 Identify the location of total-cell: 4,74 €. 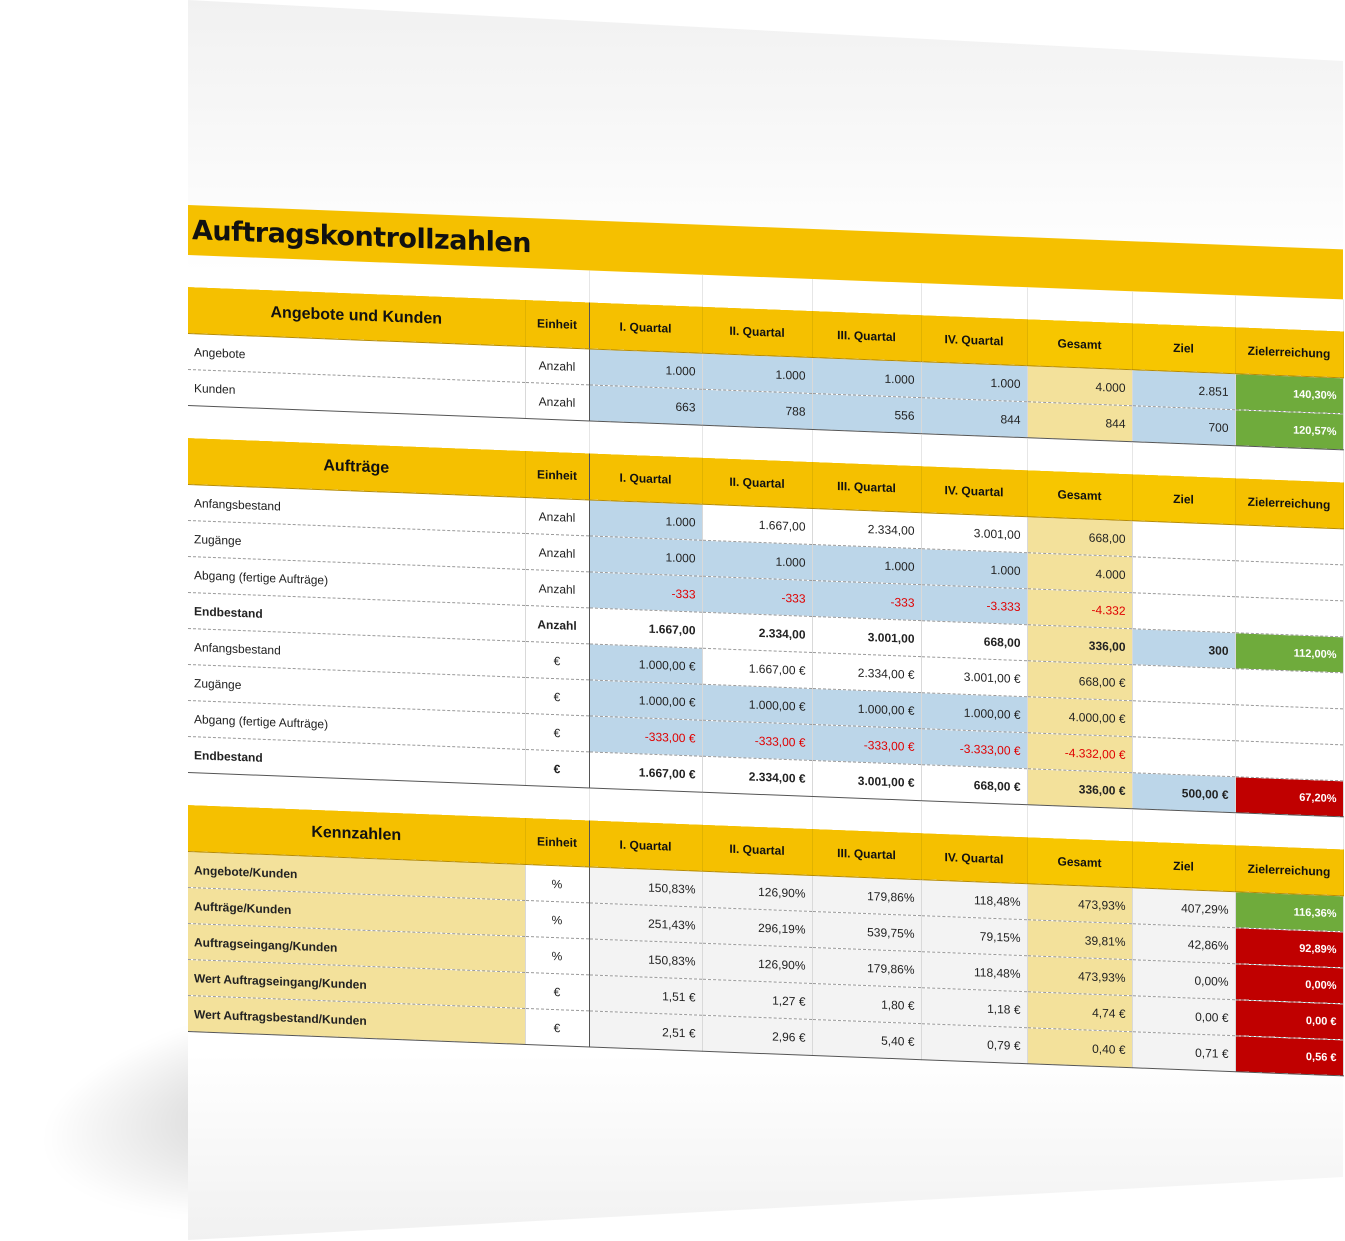
(1079, 1011).